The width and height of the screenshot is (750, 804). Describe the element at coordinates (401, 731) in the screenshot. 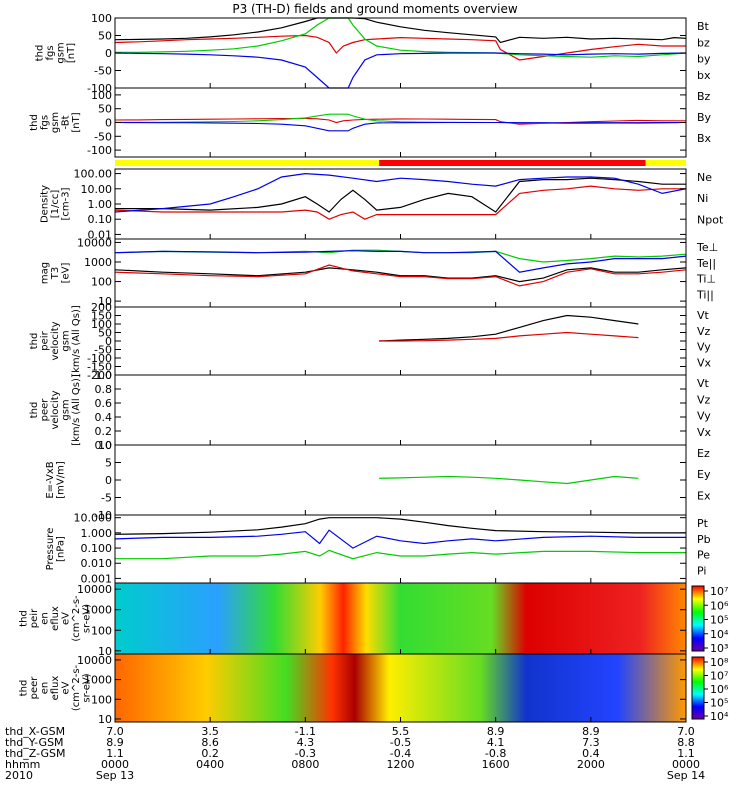

I see `ephem-value-0-3: 5.5` at that location.